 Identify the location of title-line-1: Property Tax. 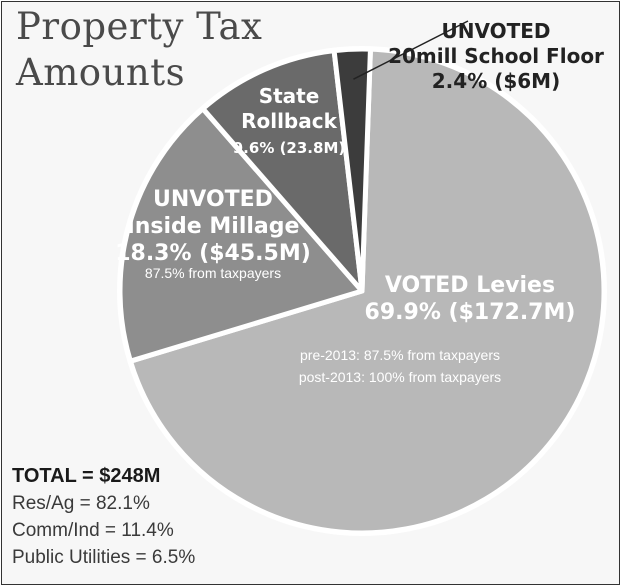
(139, 26).